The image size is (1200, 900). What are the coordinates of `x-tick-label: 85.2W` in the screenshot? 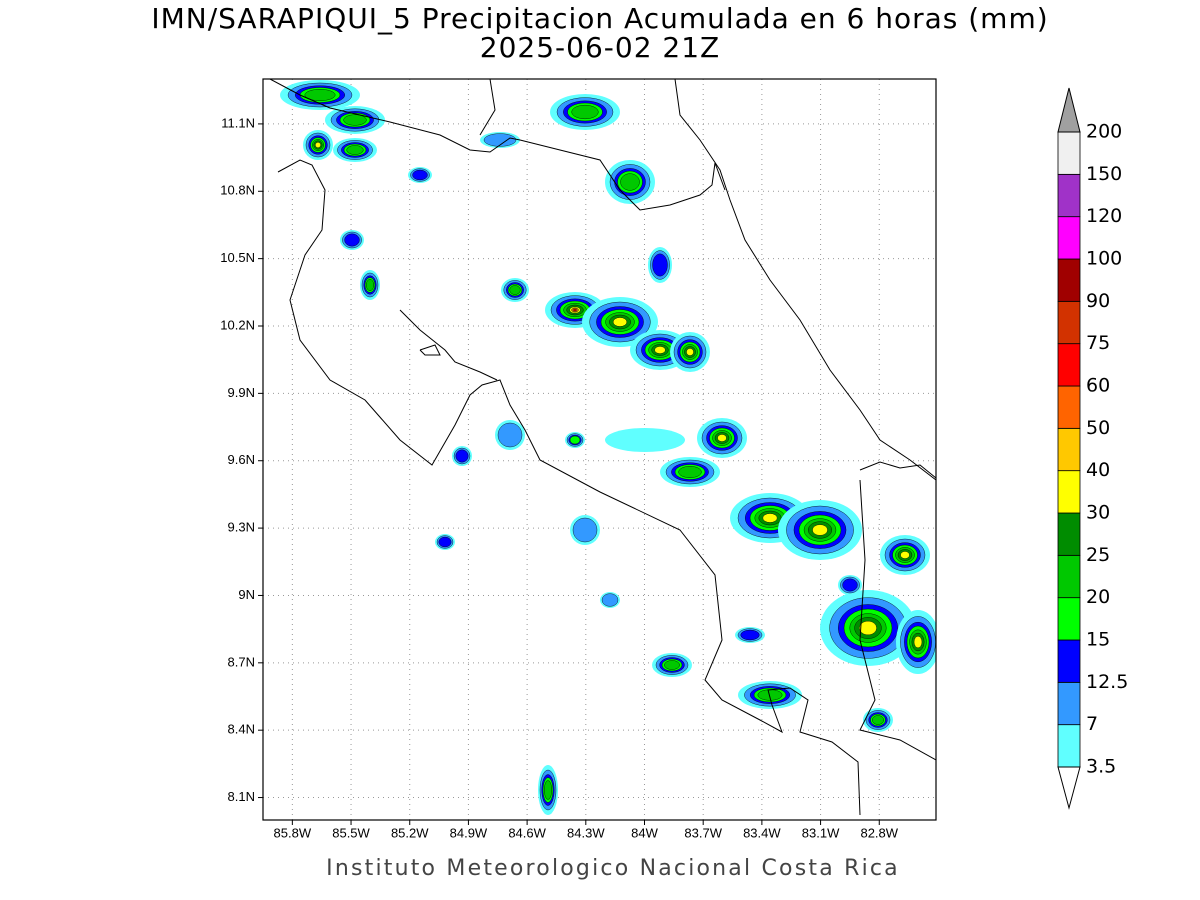 It's located at (410, 832).